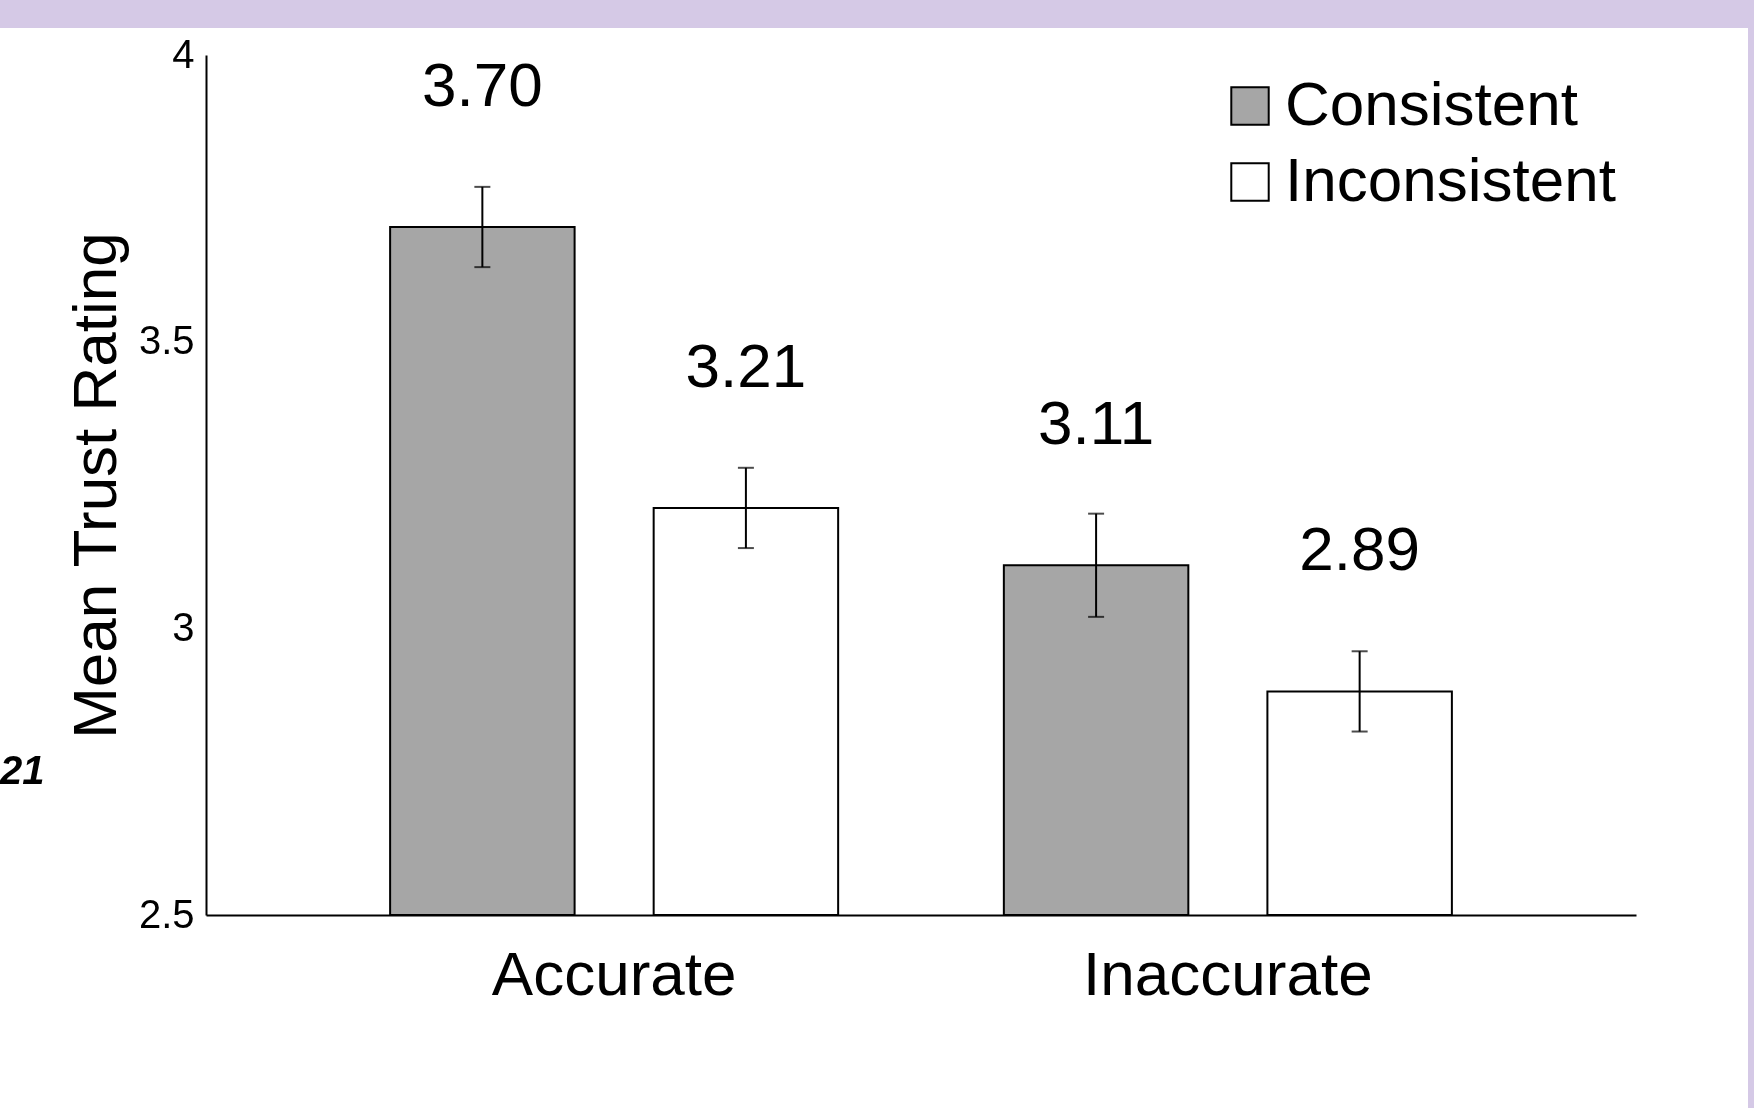 The image size is (1754, 1108). What do you see at coordinates (482, 84) in the screenshot?
I see `data-label: 3.70` at bounding box center [482, 84].